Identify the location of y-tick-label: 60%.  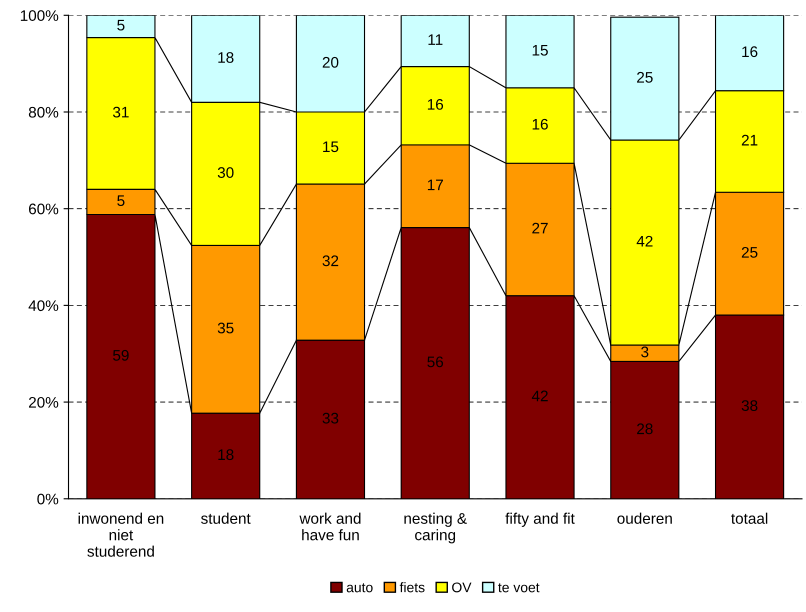
(43, 209).